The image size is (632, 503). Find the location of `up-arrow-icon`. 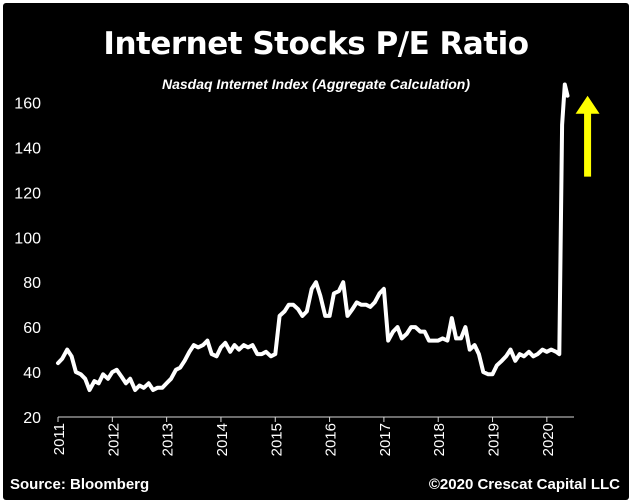

up-arrow-icon is located at coordinates (587, 136).